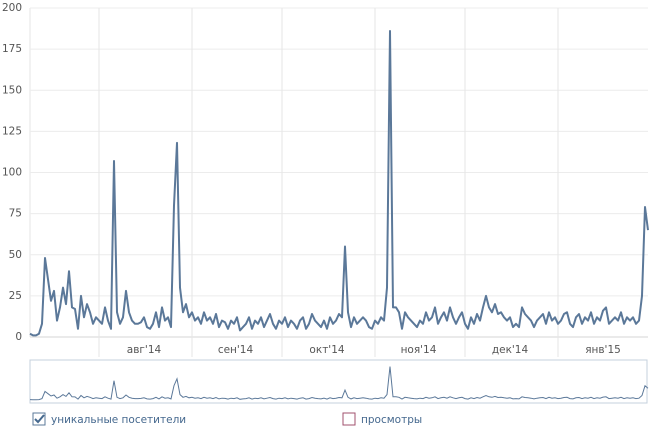 The height and width of the screenshot is (429, 651). I want to click on x-tick-label: янв'15, so click(603, 350).